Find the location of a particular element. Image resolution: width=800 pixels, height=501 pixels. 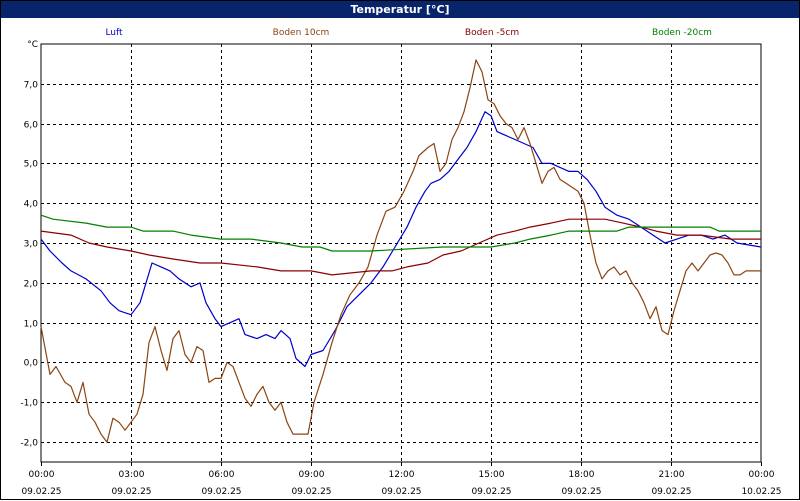

legend-entry-2: Boden -5cm is located at coordinates (492, 33).